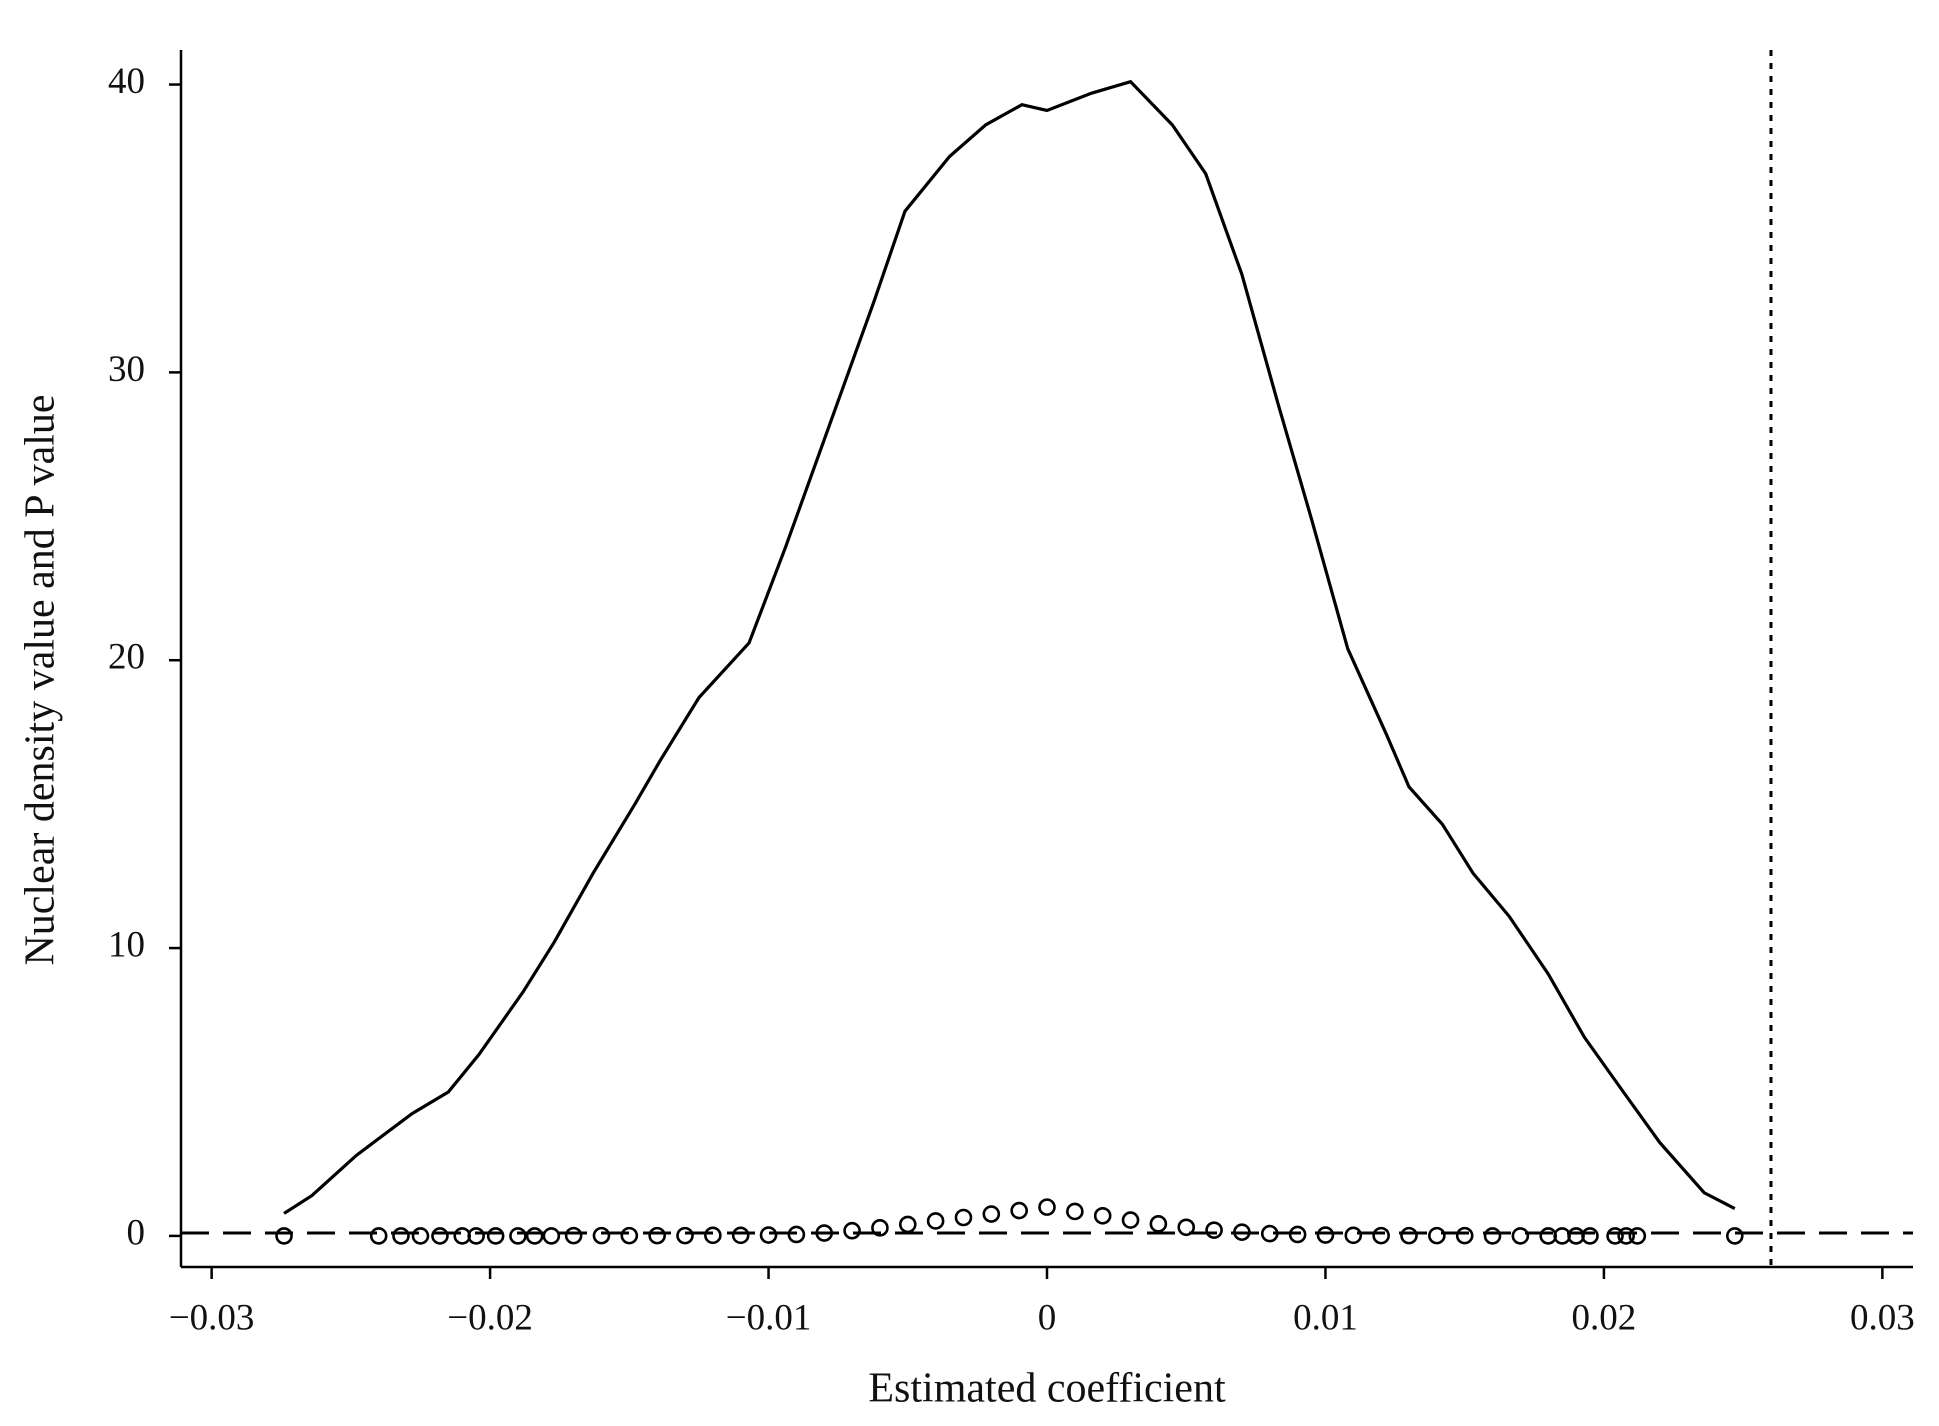 The width and height of the screenshot is (1939, 1426). What do you see at coordinates (136, 1232) in the screenshot?
I see `y-tick-label: 0` at bounding box center [136, 1232].